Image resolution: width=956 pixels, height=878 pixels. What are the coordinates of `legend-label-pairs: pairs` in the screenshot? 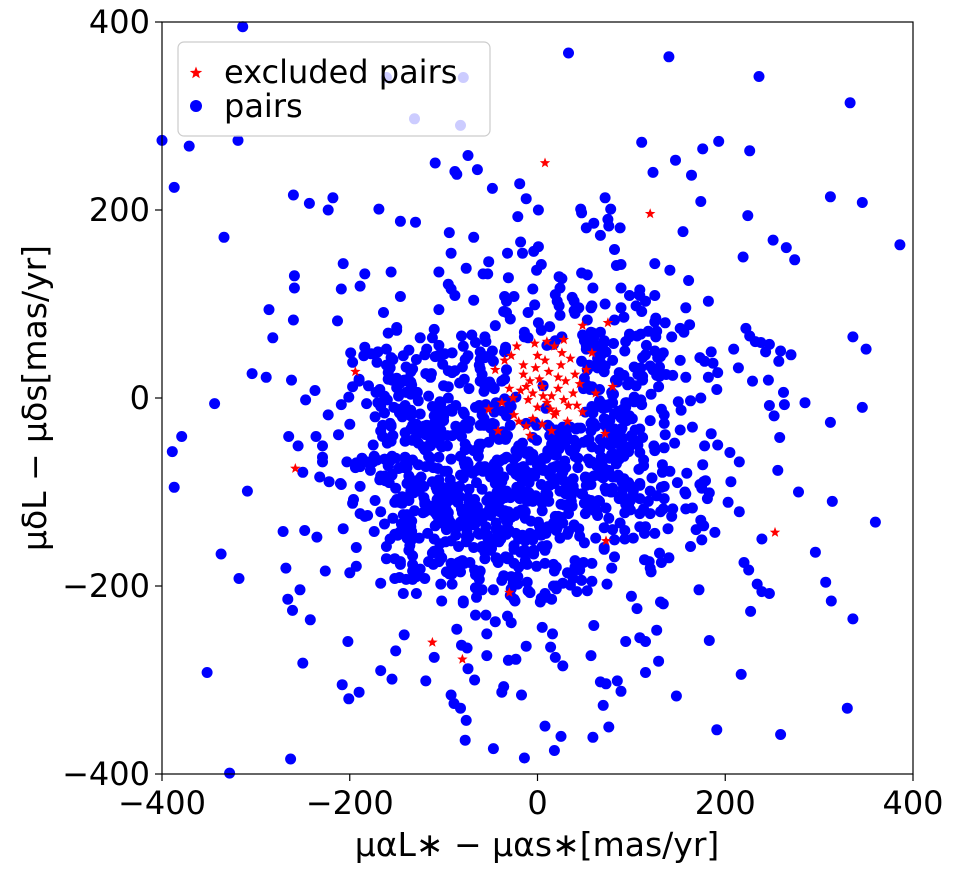 It's located at (263, 106).